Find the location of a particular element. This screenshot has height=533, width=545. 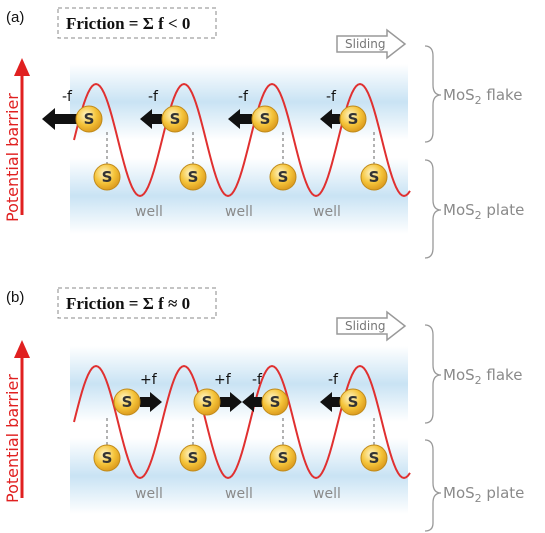

panel-a-flake-atom-label-4: S is located at coordinates (353, 119).